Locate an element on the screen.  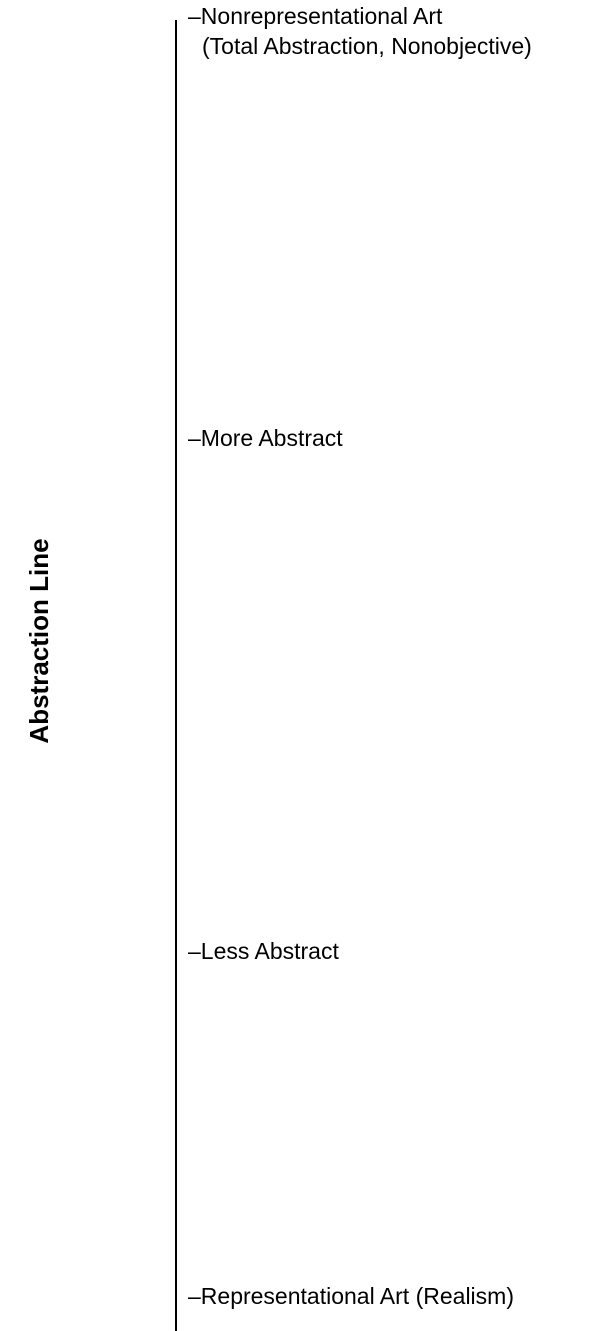
nonrepresentational-art-heading: –Nonrepresentational Art is located at coordinates (315, 16).